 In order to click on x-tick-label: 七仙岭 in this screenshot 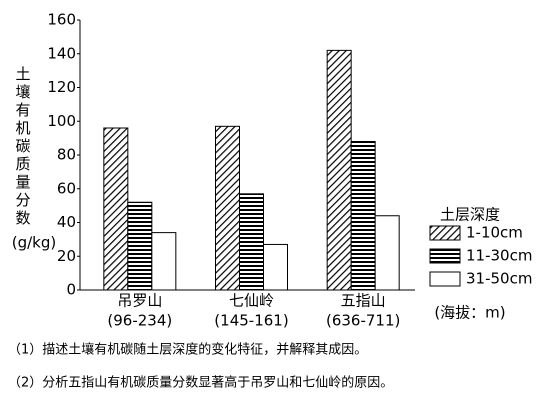, I will do `click(251, 301)`.